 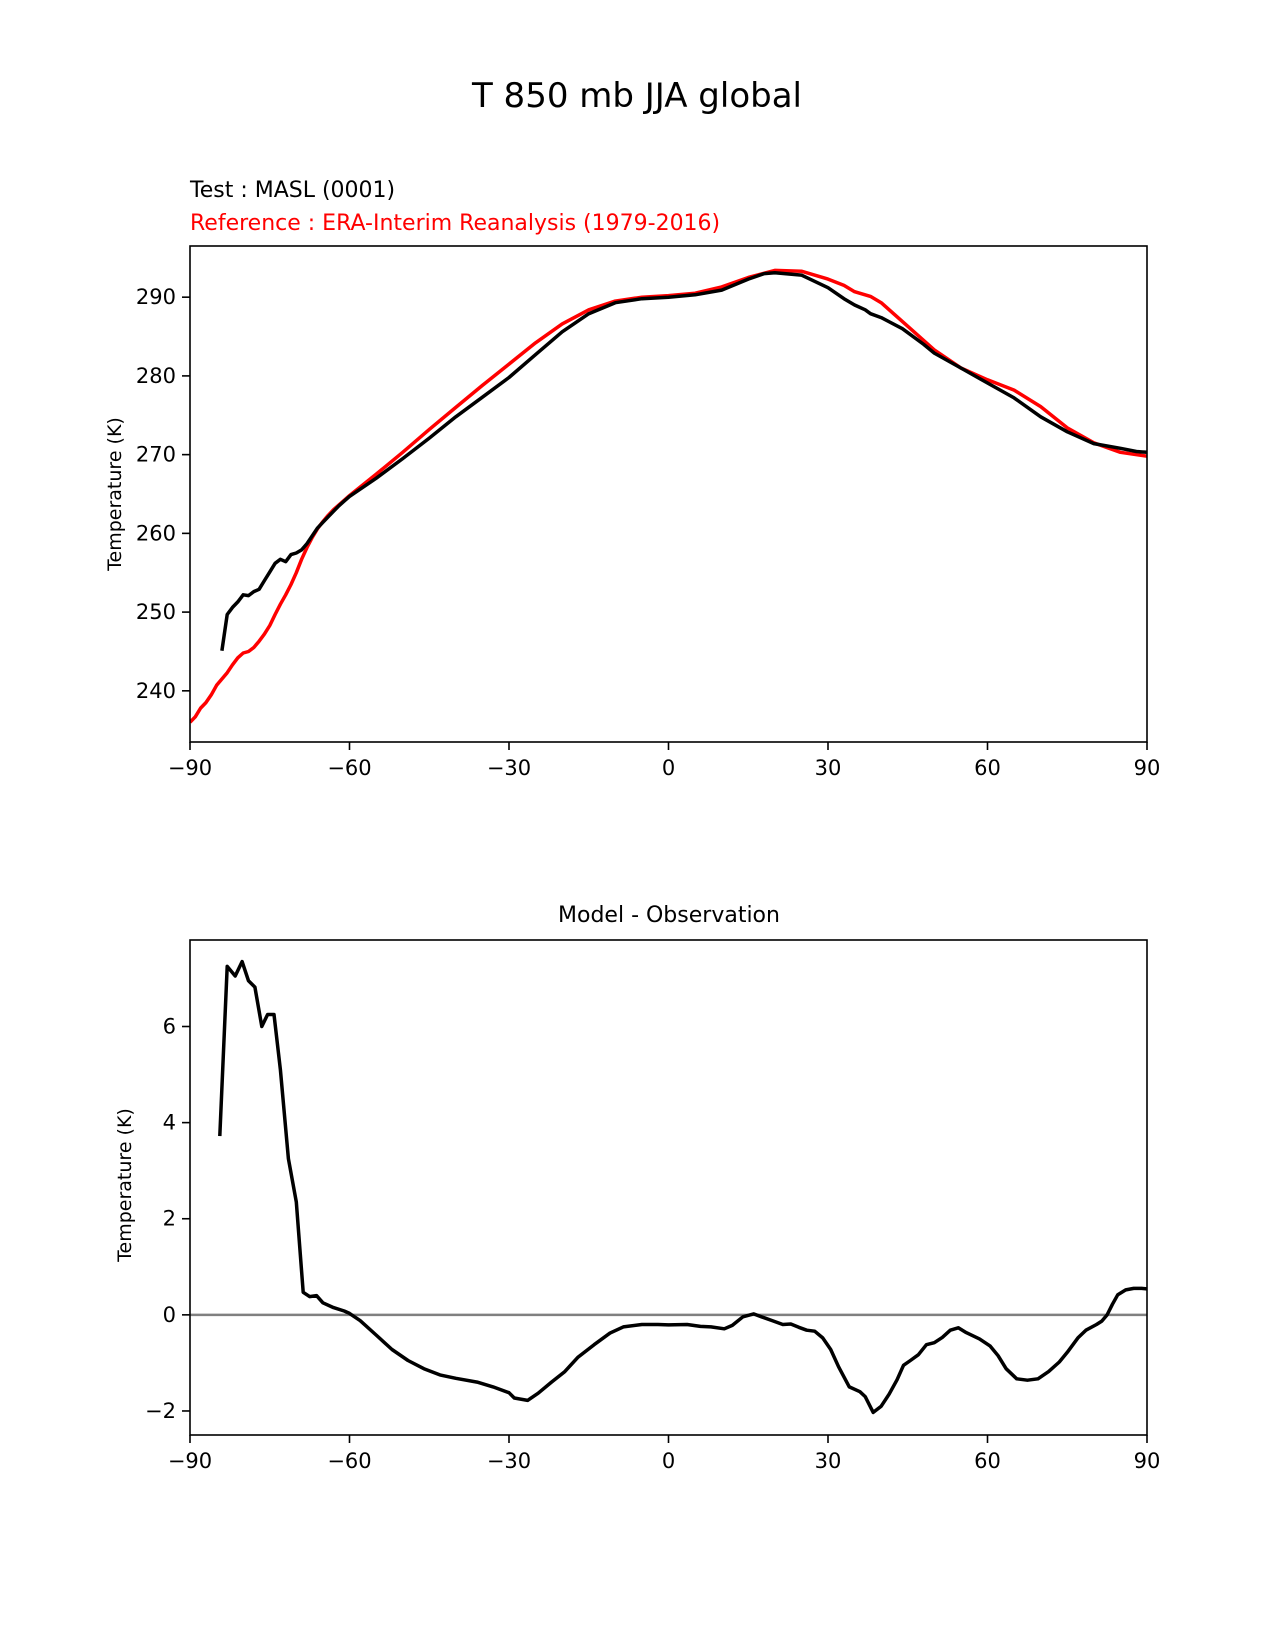 I want to click on y-tick-label: 6, so click(x=169, y=1027).